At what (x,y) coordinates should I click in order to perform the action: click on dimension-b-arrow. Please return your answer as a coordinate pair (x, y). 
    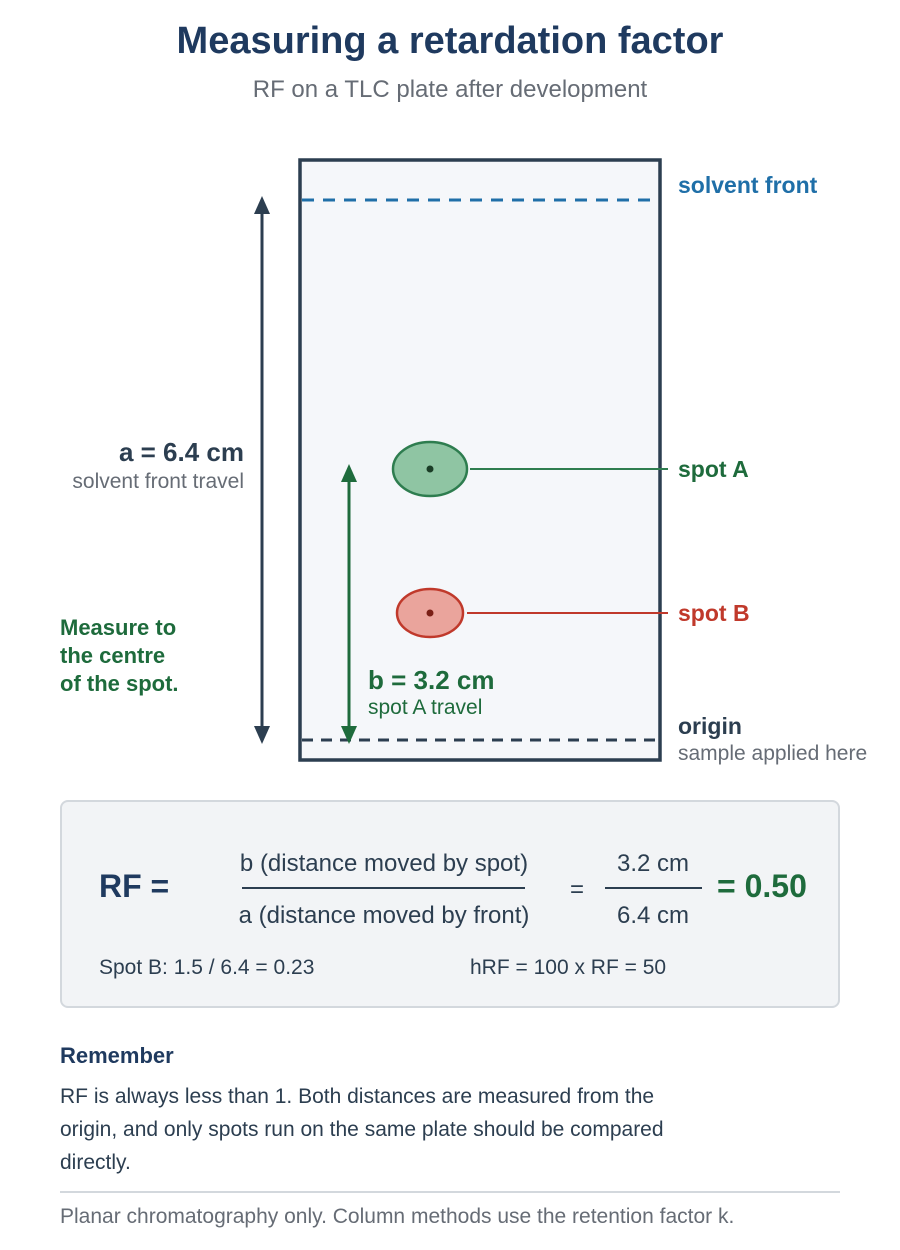
    Looking at the image, I should click on (349, 604).